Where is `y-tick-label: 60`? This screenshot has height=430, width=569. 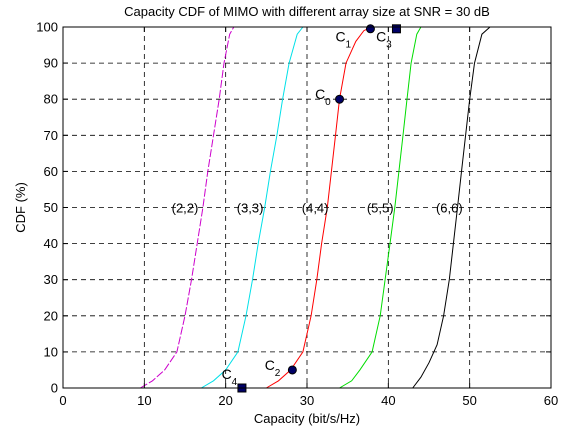
y-tick-label: 60 is located at coordinates (51, 171).